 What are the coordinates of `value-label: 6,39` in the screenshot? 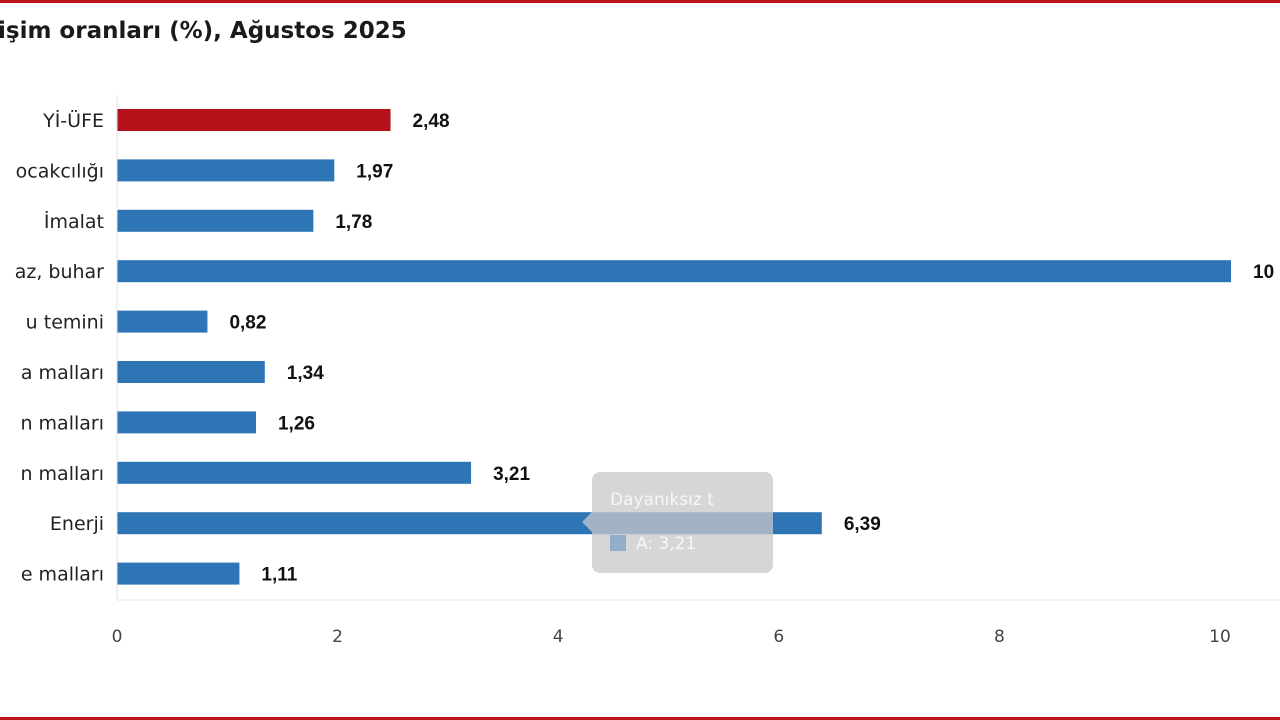 It's located at (862, 524).